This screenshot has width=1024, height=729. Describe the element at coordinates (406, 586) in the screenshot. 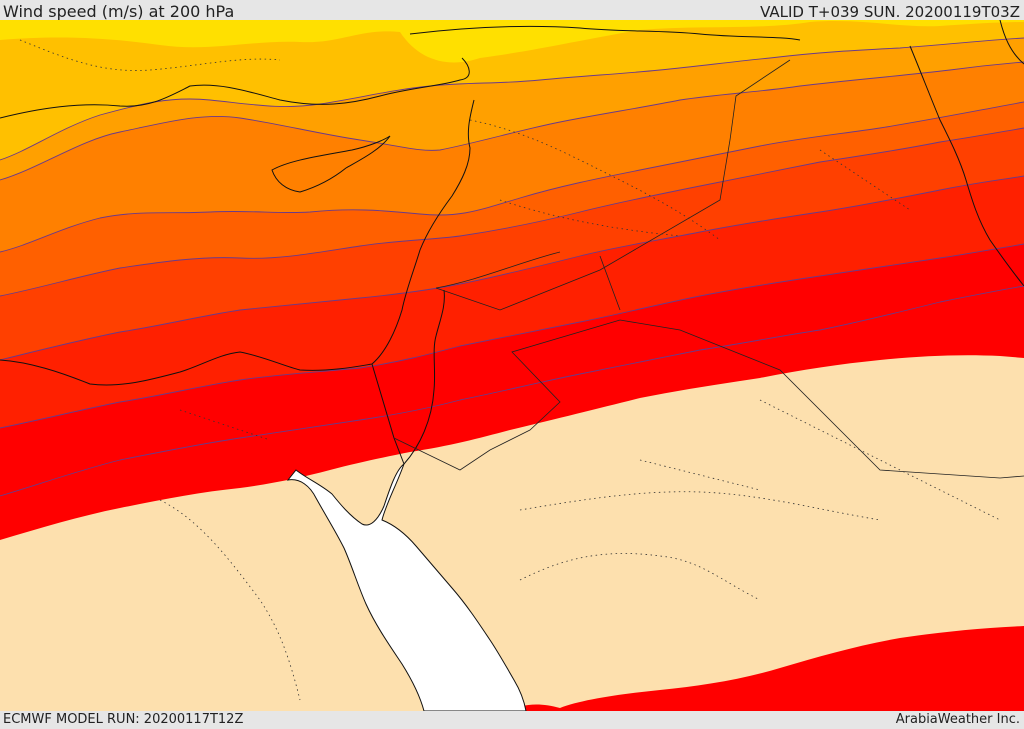

I see `red-sea` at that location.